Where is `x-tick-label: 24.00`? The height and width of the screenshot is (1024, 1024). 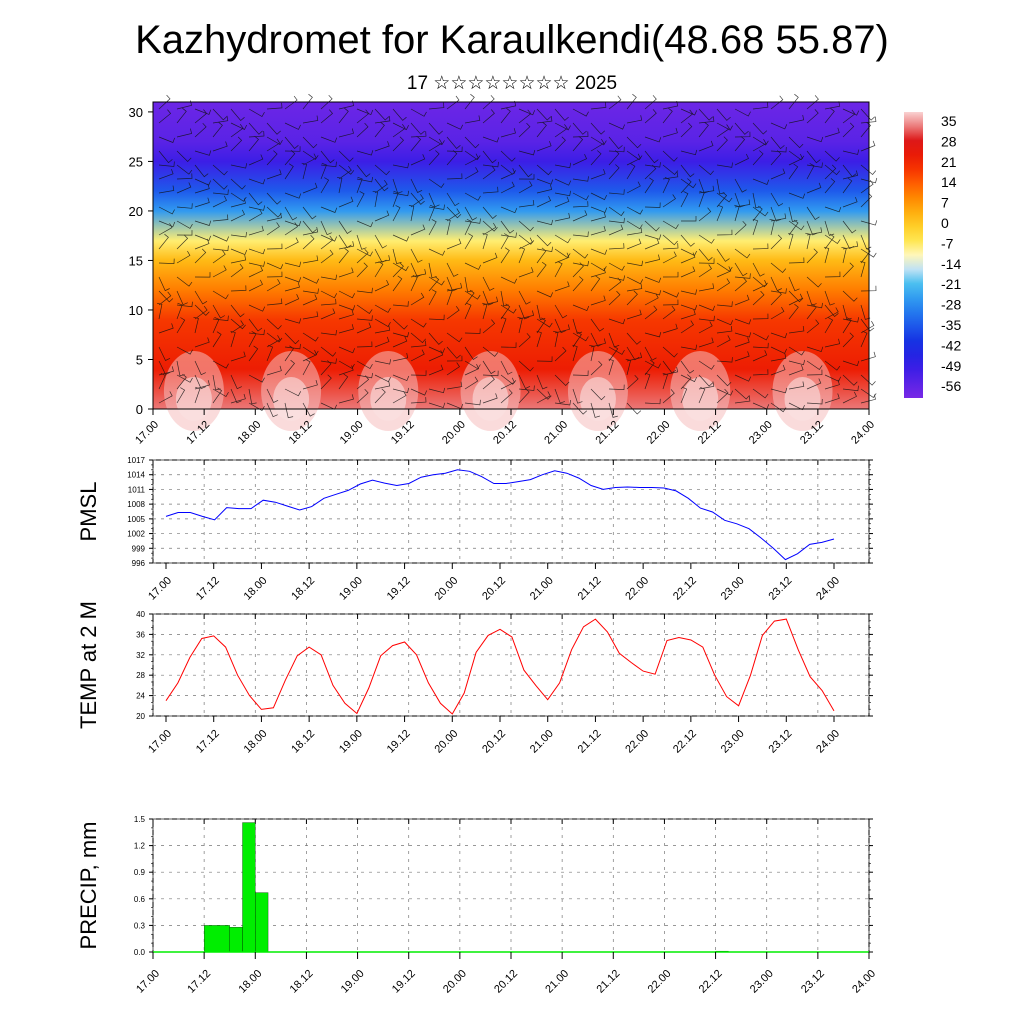 x-tick-label: 24.00 is located at coordinates (828, 589).